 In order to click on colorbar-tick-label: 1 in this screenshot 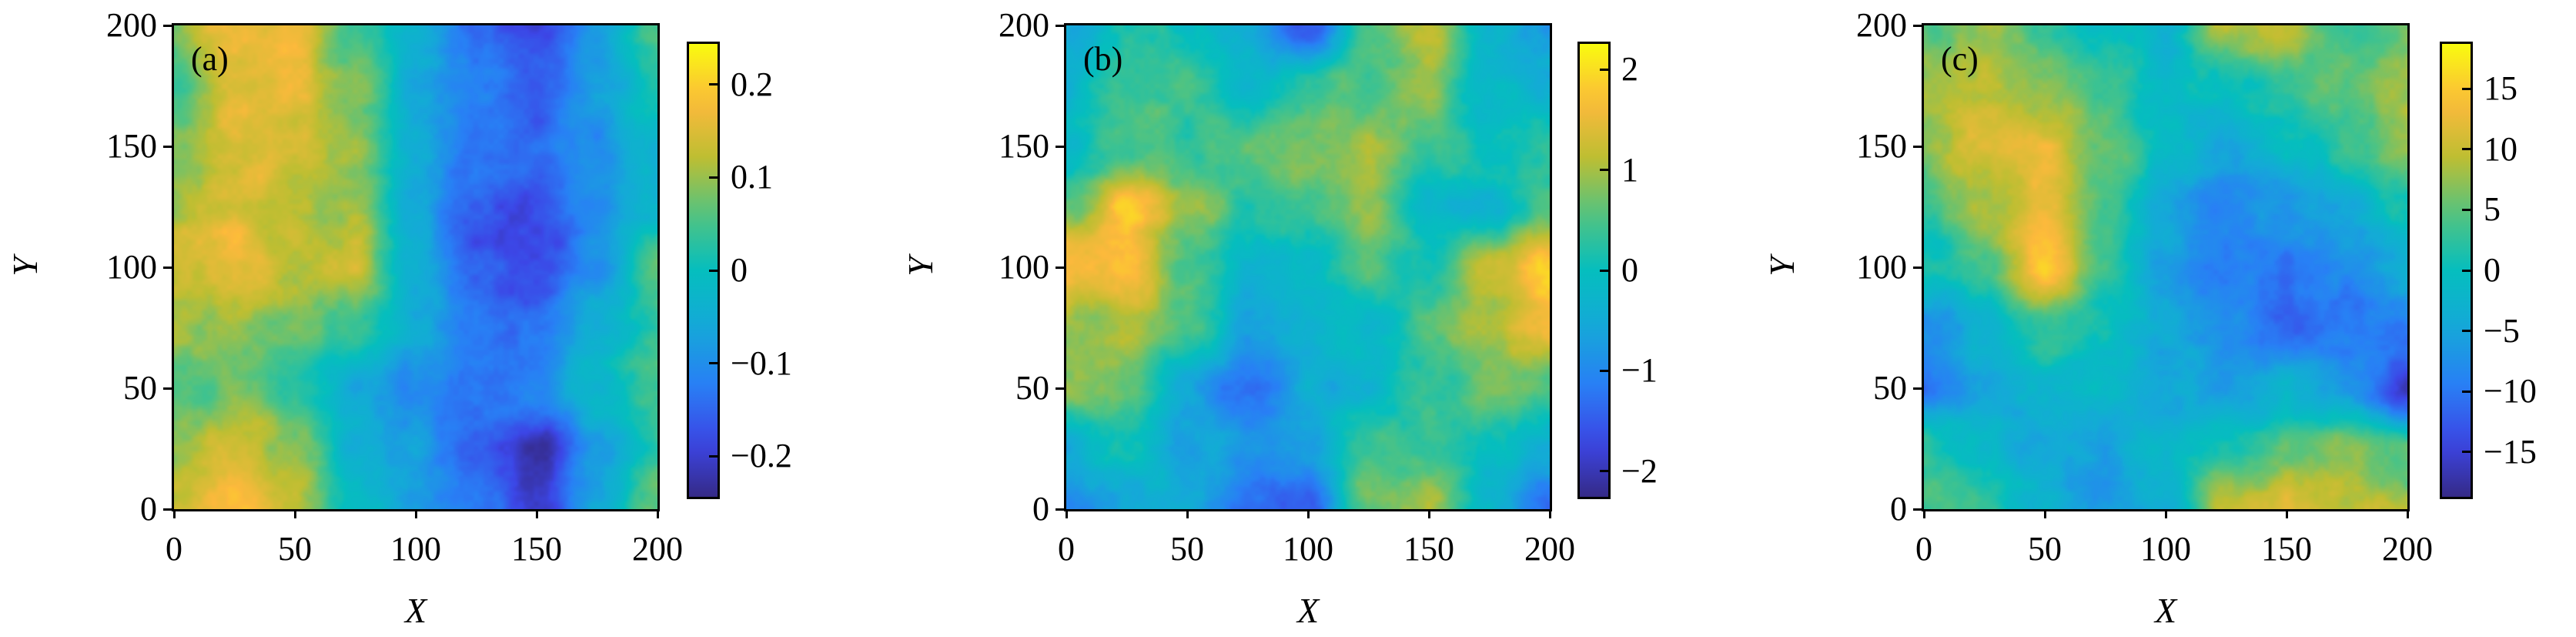, I will do `click(1630, 169)`.